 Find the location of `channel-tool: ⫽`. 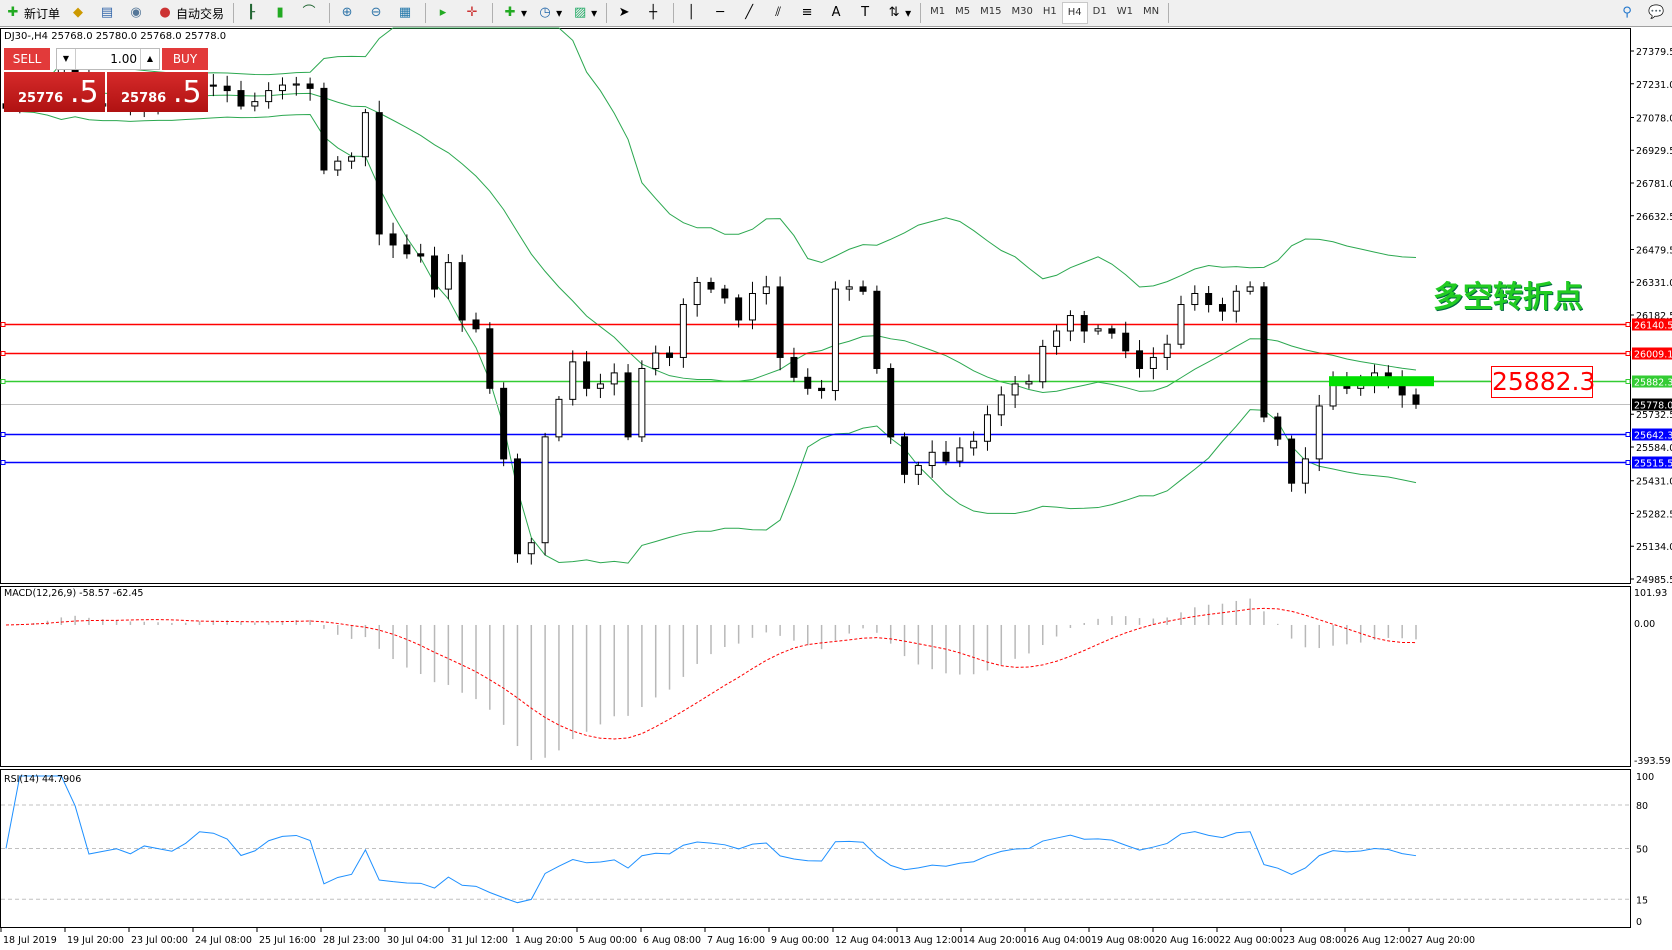

channel-tool: ⫽ is located at coordinates (779, 13).